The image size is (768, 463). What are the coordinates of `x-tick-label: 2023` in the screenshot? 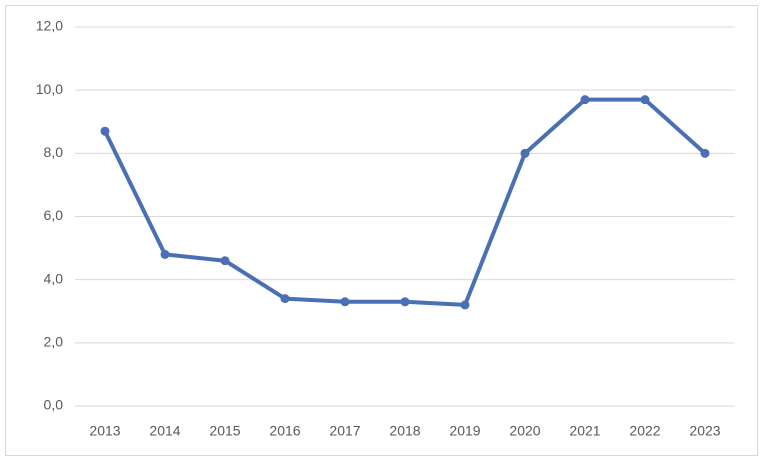 It's located at (704, 431).